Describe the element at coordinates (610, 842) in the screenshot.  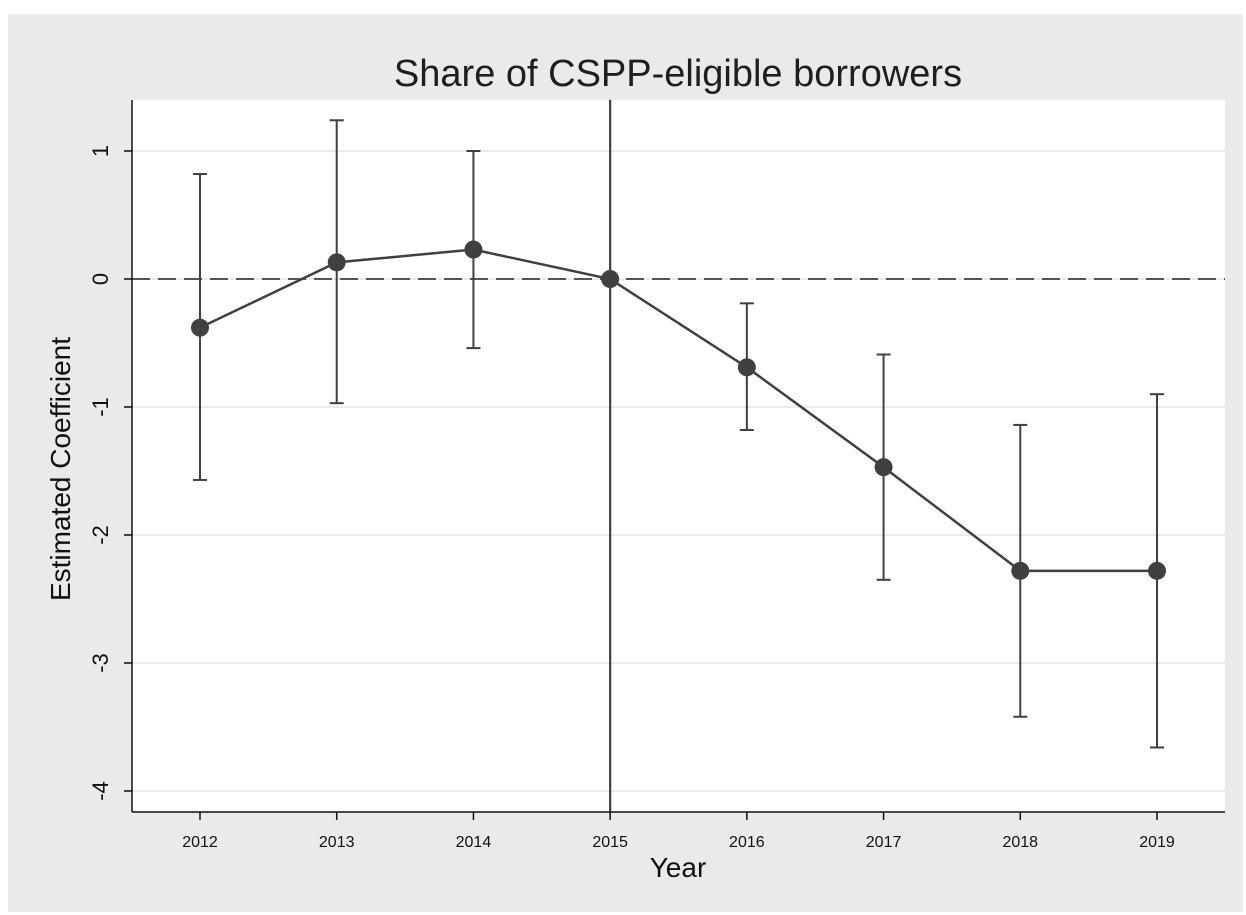
I see `x-tick-label: 2015` at that location.